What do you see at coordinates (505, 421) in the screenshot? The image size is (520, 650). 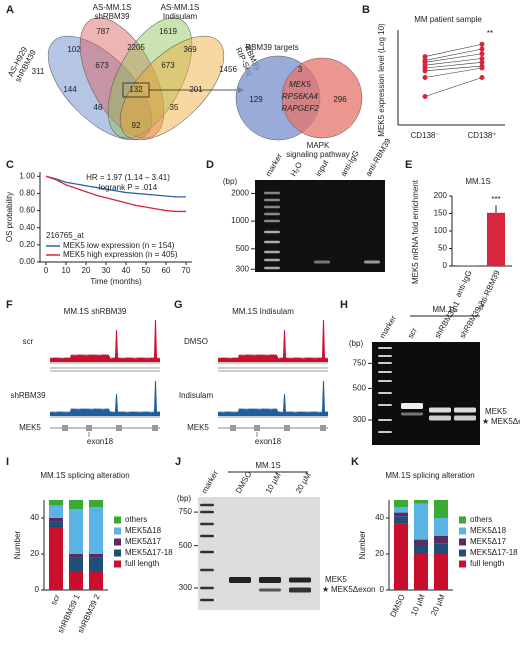 I see `band-label: MEK5Δexon` at bounding box center [505, 421].